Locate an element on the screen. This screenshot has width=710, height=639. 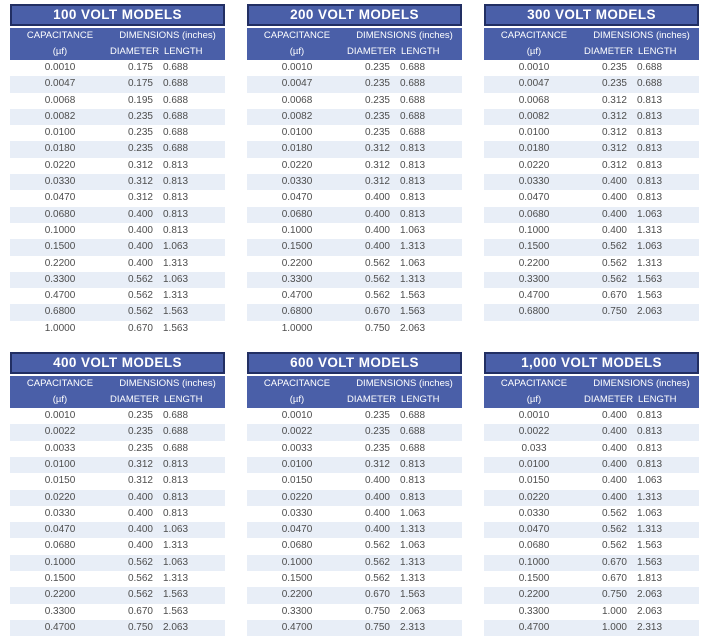
table-row: 0.0330 0.312 0.813 is located at coordinates (117, 182).